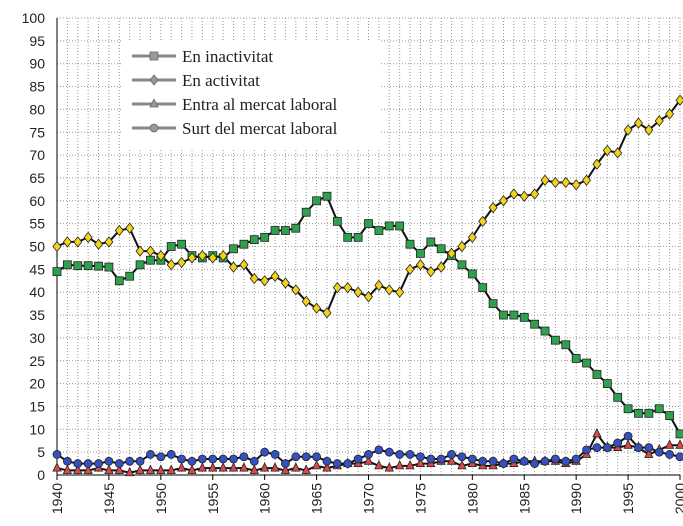 The width and height of the screenshot is (683, 526). I want to click on legend-label: Surt del mercat laboral, so click(260, 128).